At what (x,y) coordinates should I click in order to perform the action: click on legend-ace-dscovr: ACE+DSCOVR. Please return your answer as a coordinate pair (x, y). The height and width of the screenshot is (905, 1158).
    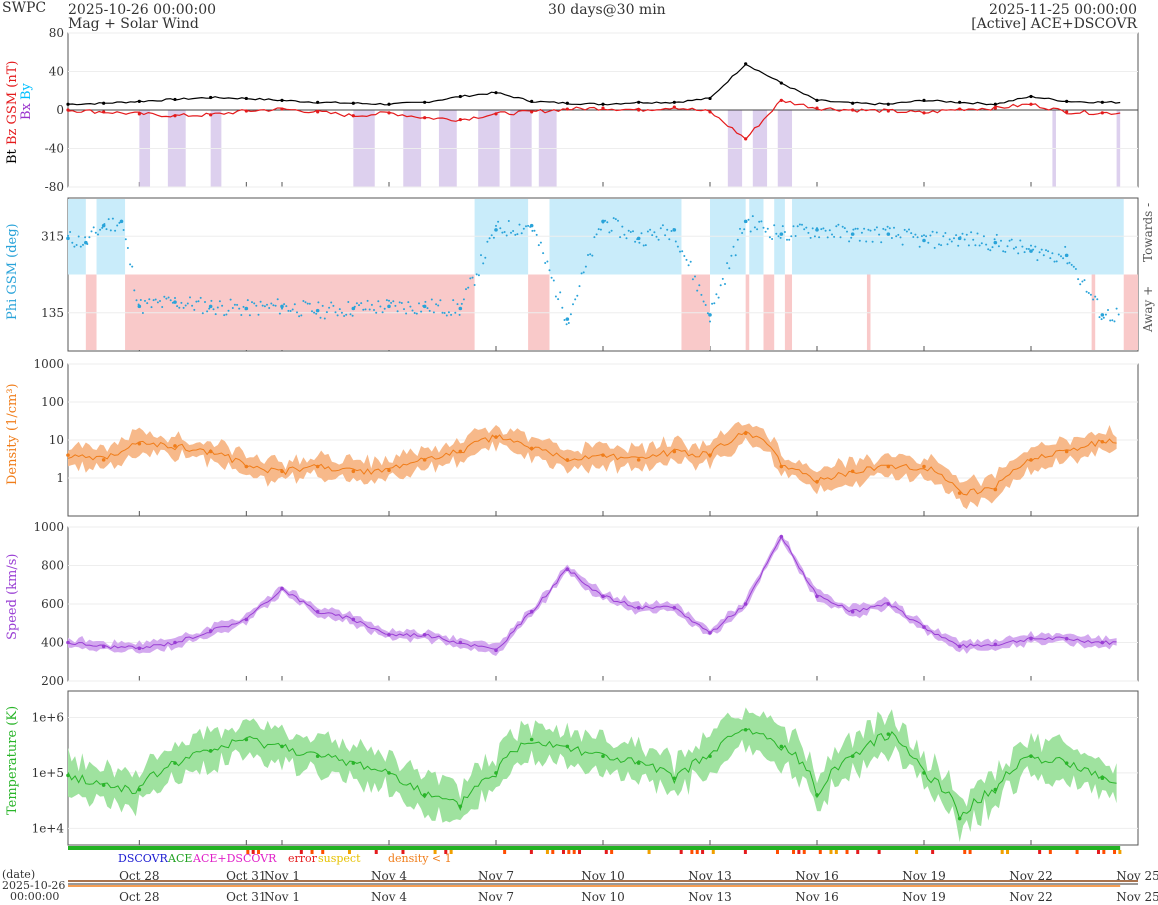
    Looking at the image, I should click on (234, 858).